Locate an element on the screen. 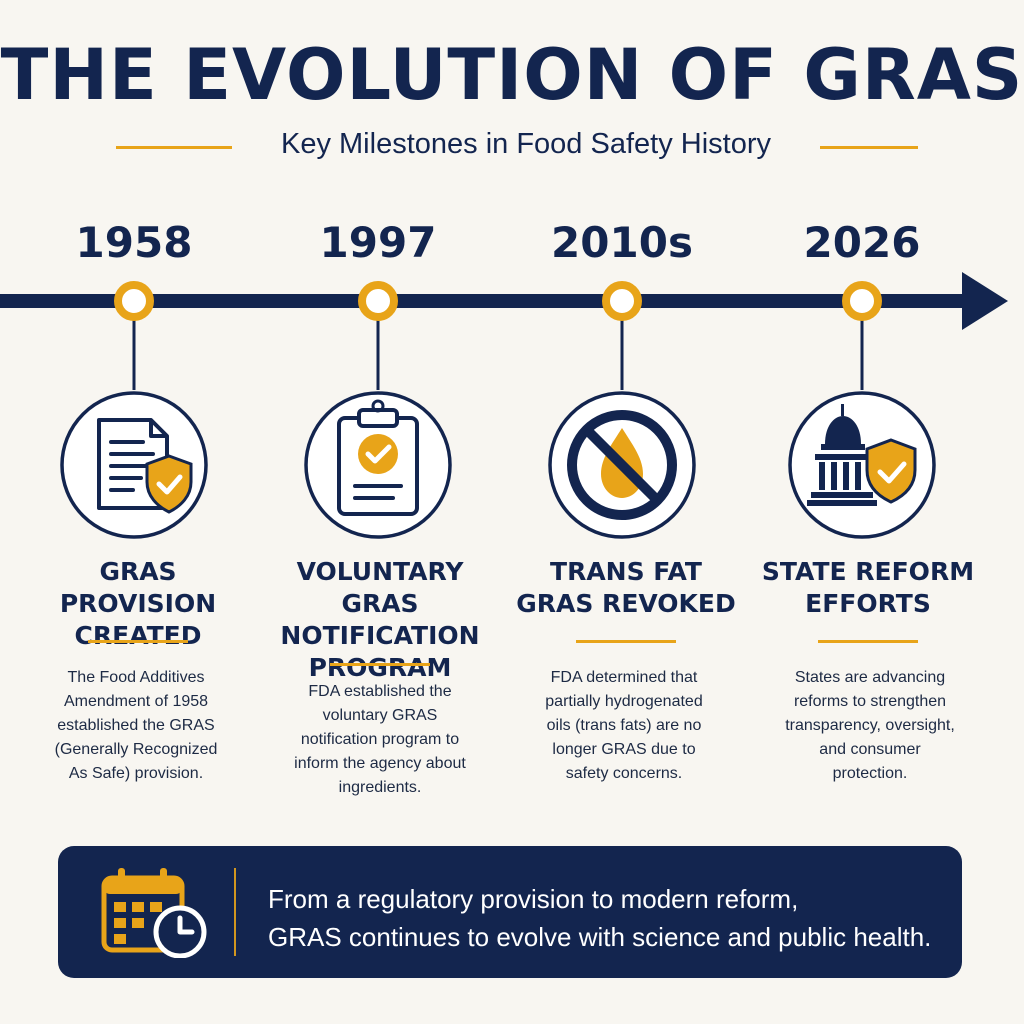 The image size is (1024, 1024). document-shield-icon is located at coordinates (134, 465).